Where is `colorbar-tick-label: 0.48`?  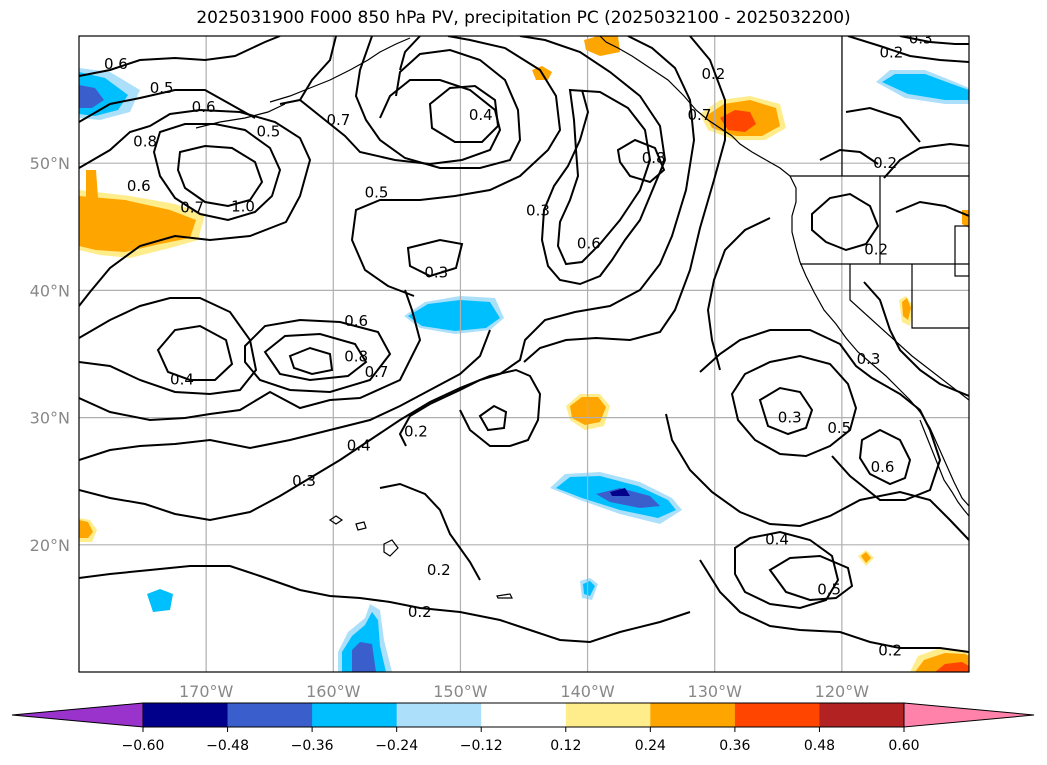 colorbar-tick-label: 0.48 is located at coordinates (819, 746).